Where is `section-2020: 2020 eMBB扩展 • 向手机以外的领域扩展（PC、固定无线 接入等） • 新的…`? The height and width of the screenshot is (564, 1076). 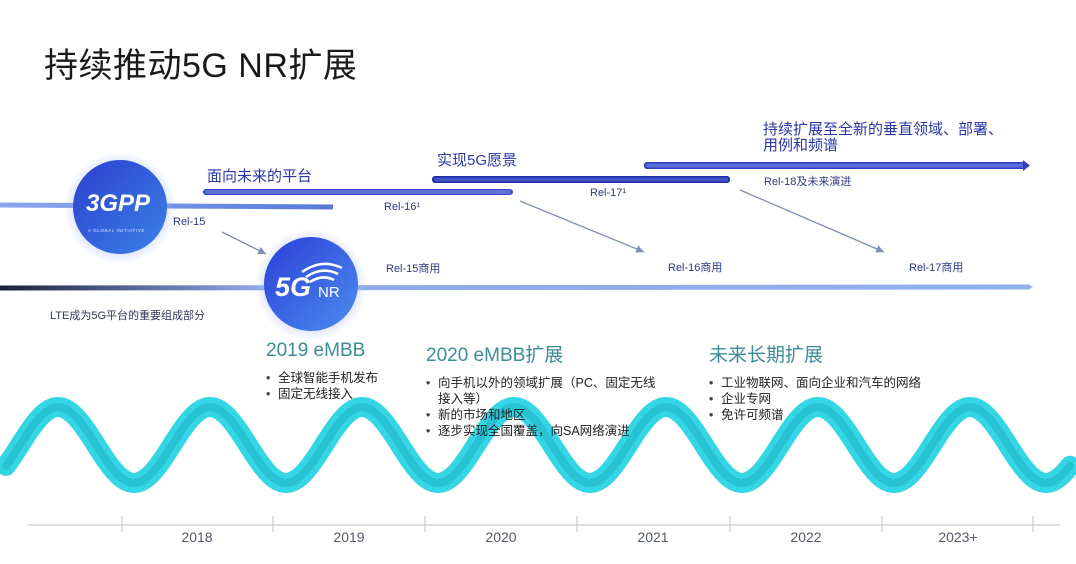 section-2020: 2020 eMBB扩展 • 向手机以外的领域扩展（PC、固定无线 接入等） • 新的… is located at coordinates (540, 389).